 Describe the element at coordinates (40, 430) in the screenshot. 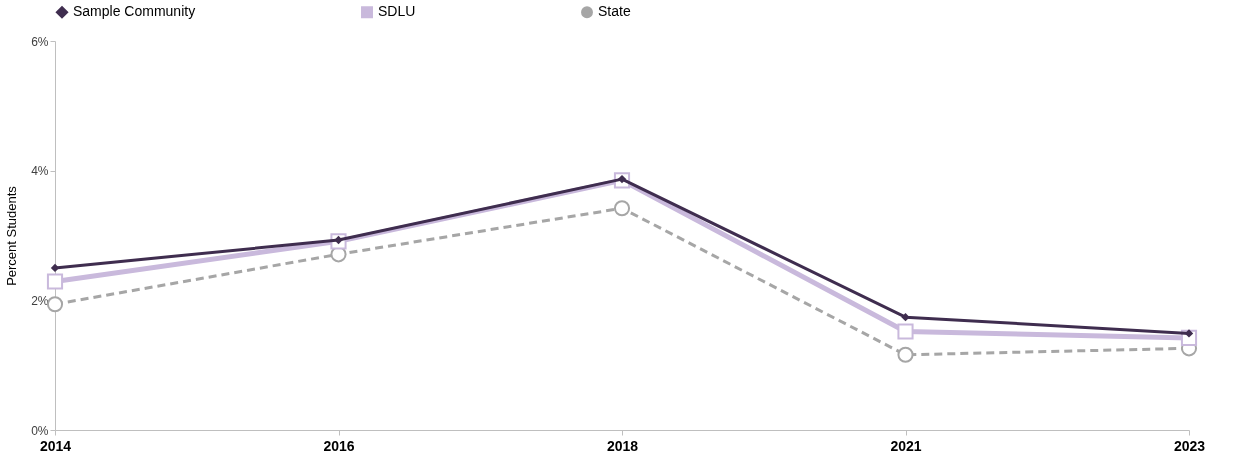

I see `y-tick-label: 0%` at that location.